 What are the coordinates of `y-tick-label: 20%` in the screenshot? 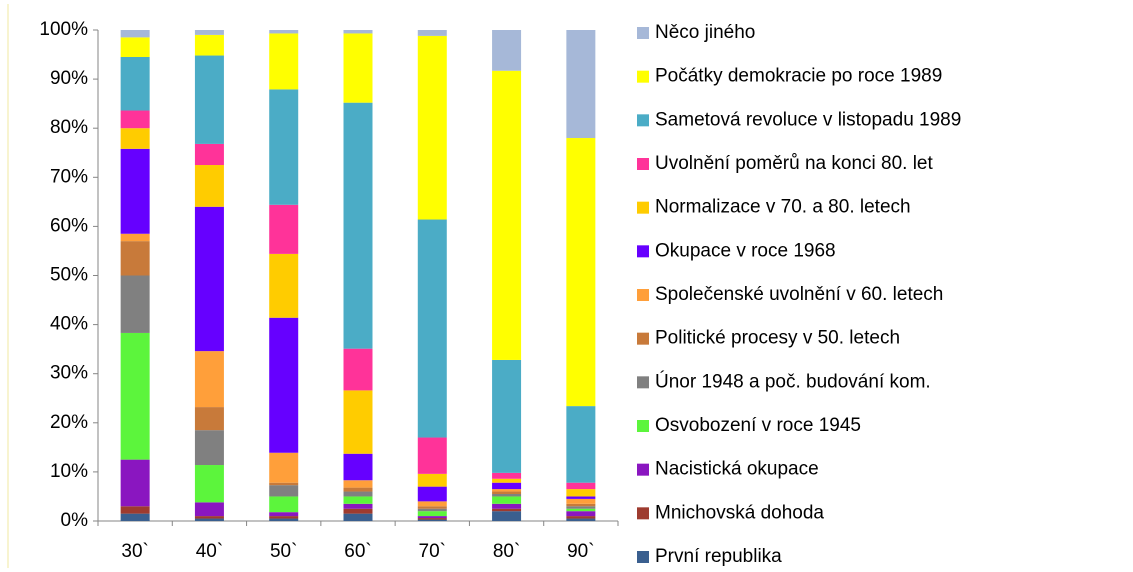 It's located at (69, 422).